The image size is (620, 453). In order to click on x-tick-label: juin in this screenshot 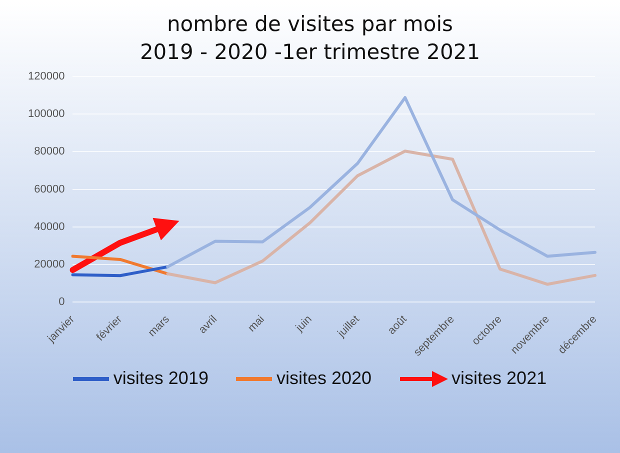, I will do `click(303, 324)`.